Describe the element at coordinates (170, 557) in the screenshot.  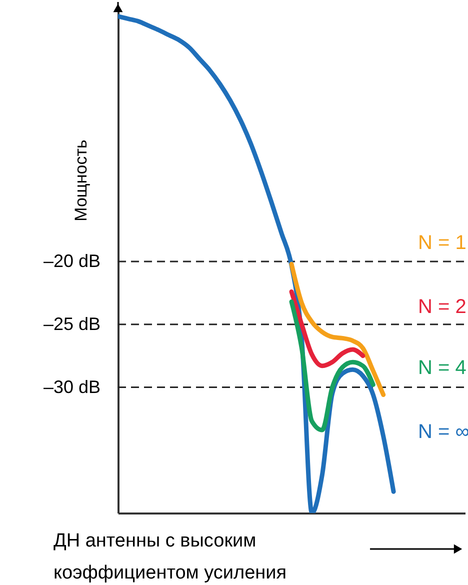
I see `x-axis-title: ДН антенны с высоким коэффициентом усиления` at that location.